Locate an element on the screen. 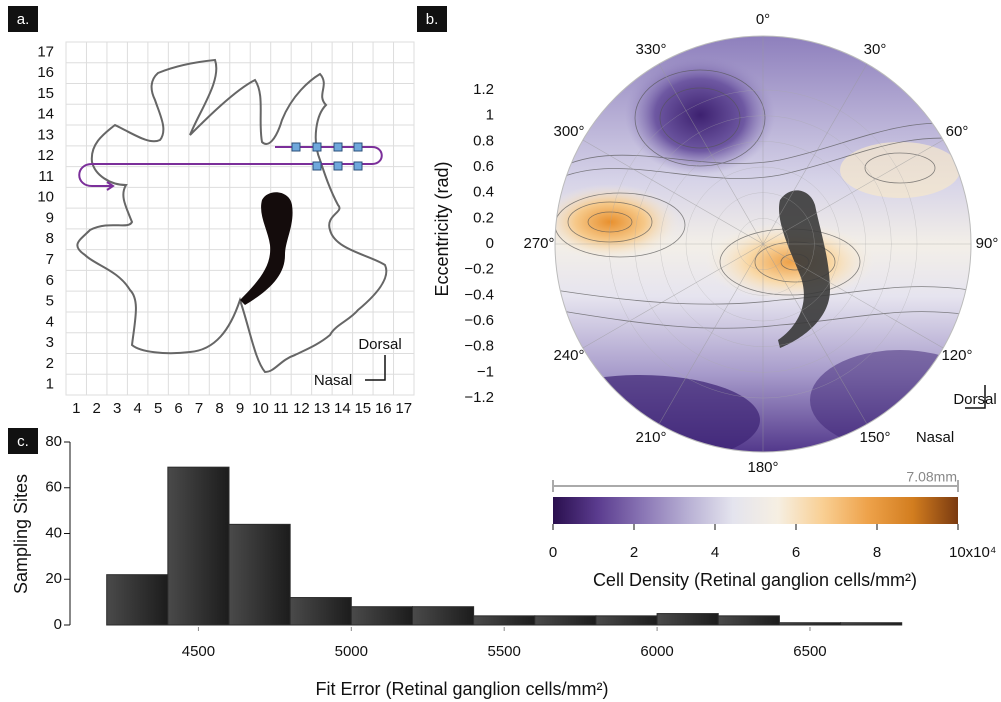 The width and height of the screenshot is (1001, 702). x-tick-label: 7 is located at coordinates (199, 408).